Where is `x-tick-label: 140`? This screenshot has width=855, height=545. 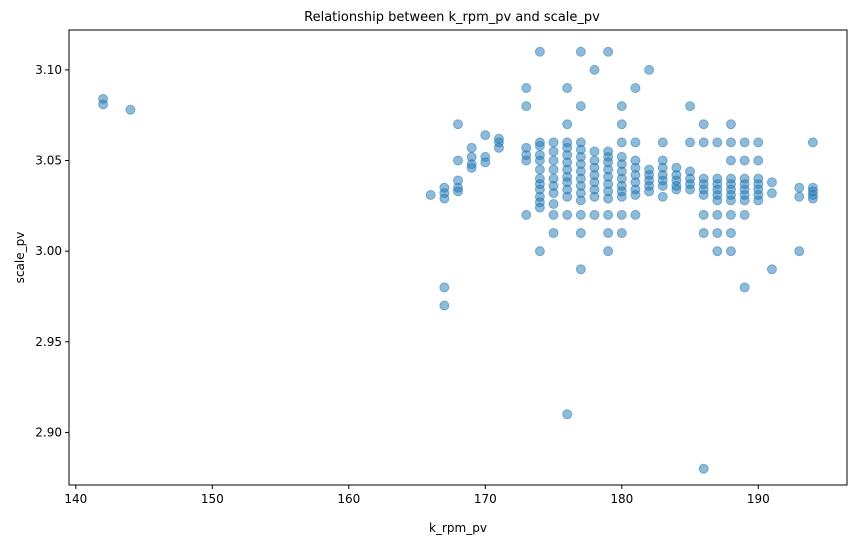 x-tick-label: 140 is located at coordinates (75, 499).